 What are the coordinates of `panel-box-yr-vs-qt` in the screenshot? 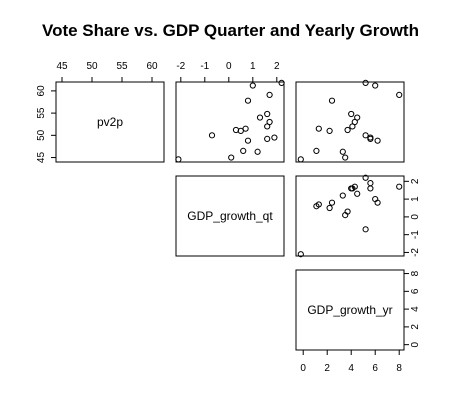 It's located at (350, 216).